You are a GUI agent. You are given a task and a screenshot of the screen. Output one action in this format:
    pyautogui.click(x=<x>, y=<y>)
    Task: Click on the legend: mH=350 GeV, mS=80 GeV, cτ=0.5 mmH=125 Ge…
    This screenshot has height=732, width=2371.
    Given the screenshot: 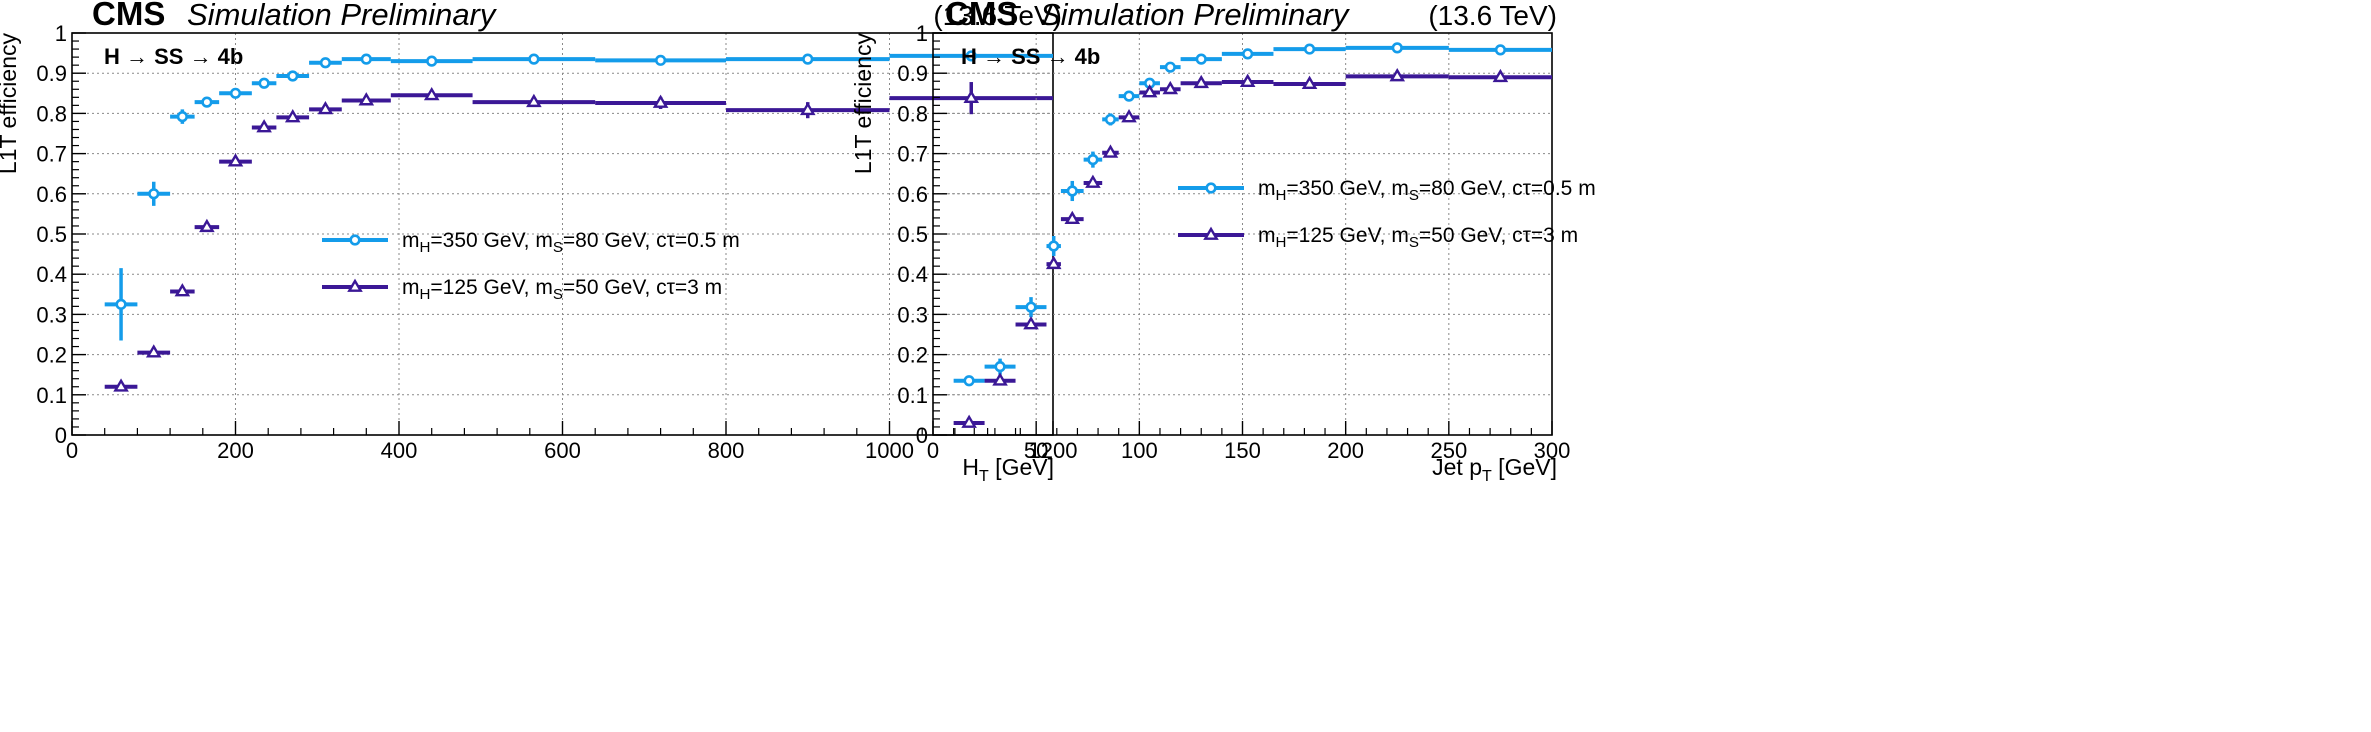 What is the action you would take?
    pyautogui.click(x=1387, y=214)
    